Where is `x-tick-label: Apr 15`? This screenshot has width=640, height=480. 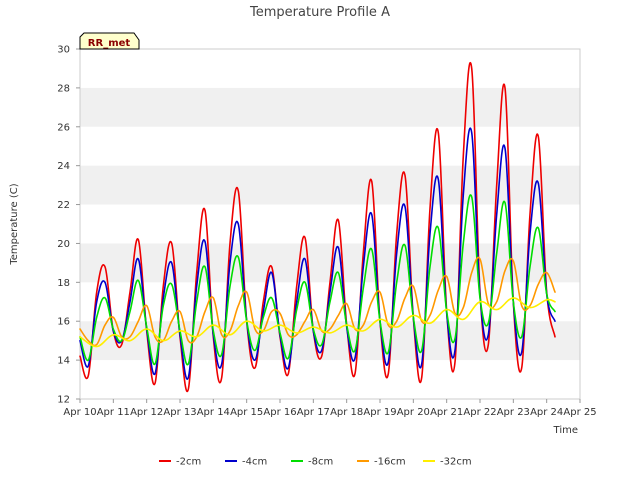 x-tick-label: Apr 15 is located at coordinates (246, 412).